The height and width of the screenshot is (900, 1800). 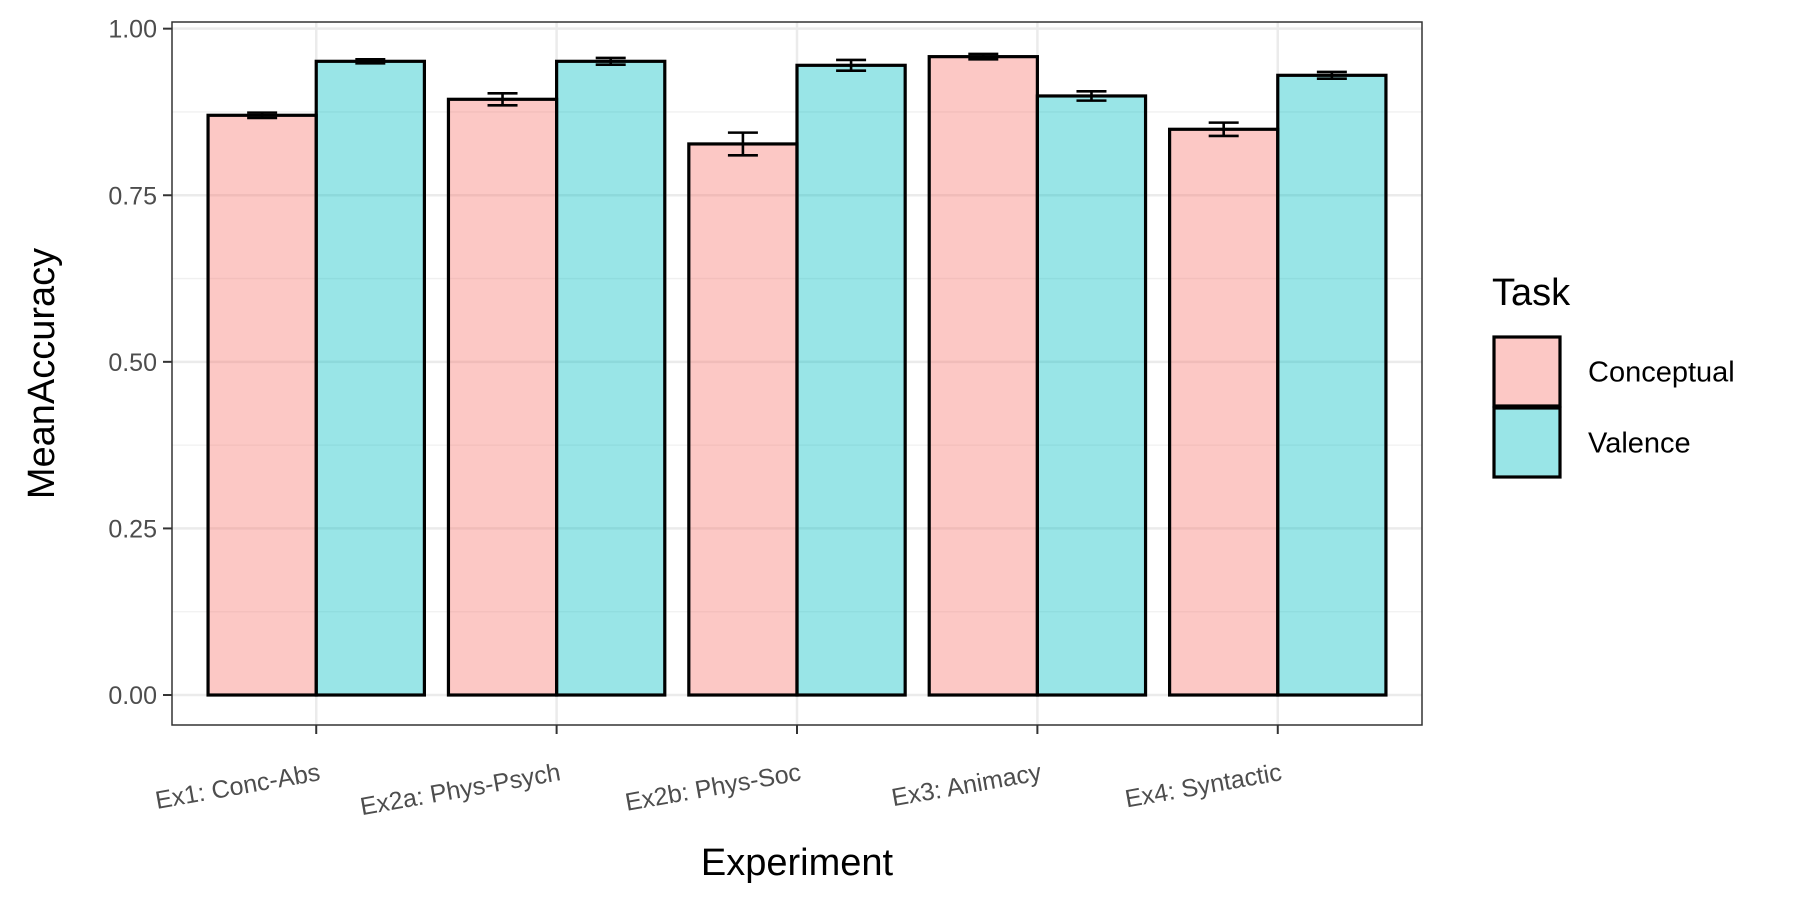 I want to click on y-axis: 0.00 0.25 0.50 0.75 1.00, so click(x=140, y=363).